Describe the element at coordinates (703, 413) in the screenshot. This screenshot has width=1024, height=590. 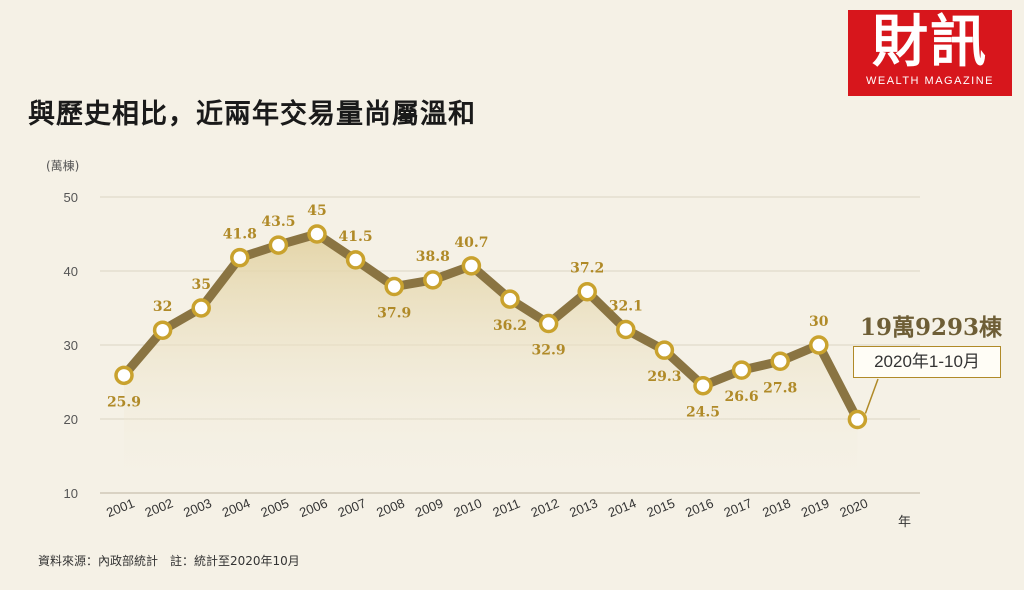
I see `data-label: 24.5` at that location.